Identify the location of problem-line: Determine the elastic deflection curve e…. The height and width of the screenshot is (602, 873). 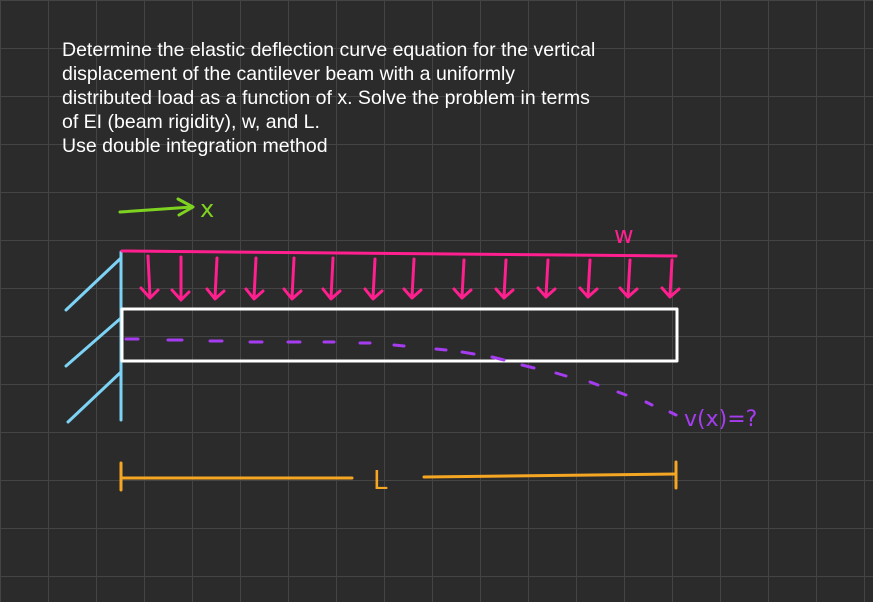
(329, 50).